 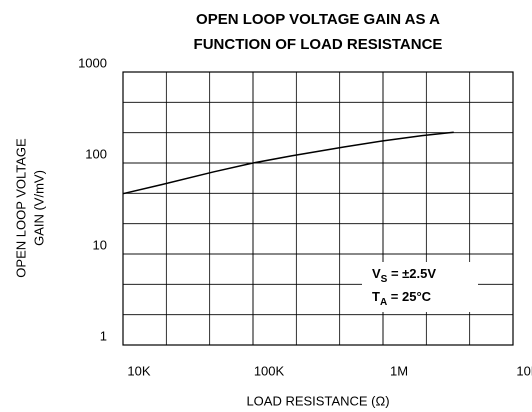 What do you see at coordinates (420, 287) in the screenshot?
I see `annotation-box` at bounding box center [420, 287].